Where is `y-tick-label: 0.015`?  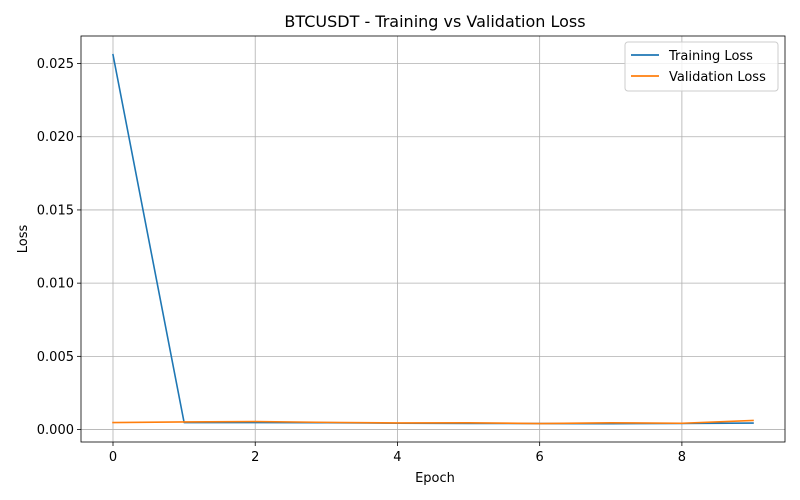 y-tick-label: 0.015 is located at coordinates (55, 210).